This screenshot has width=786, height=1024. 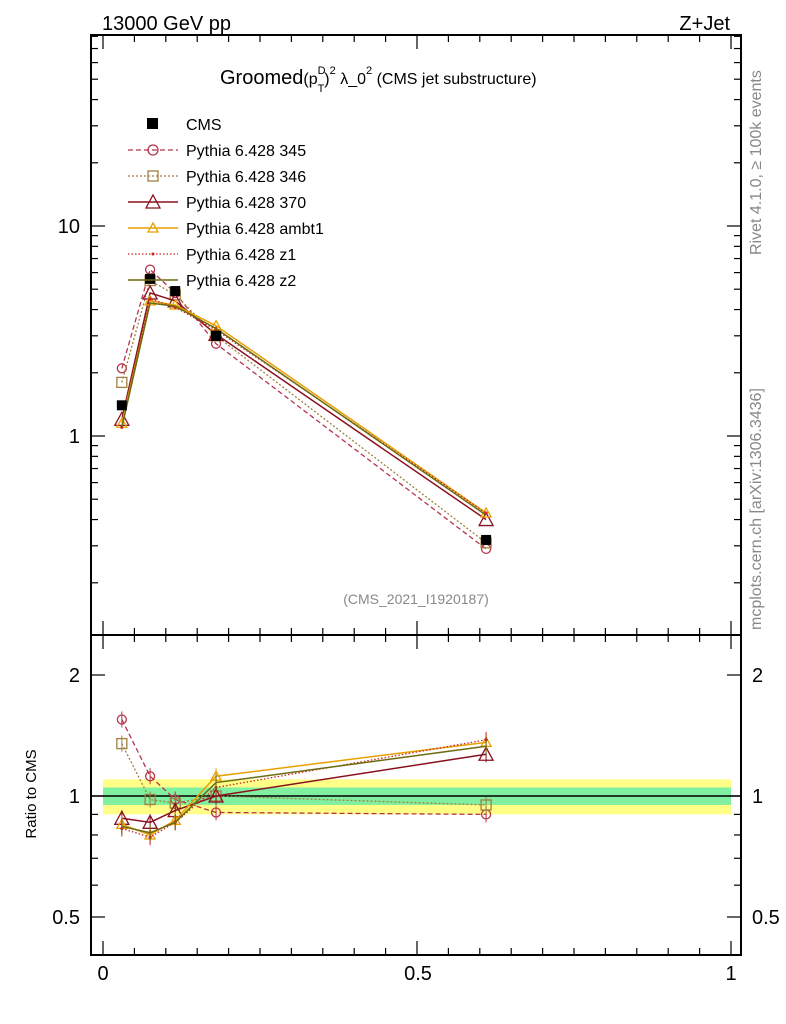 I want to click on legend-marker-z1, so click(x=153, y=254).